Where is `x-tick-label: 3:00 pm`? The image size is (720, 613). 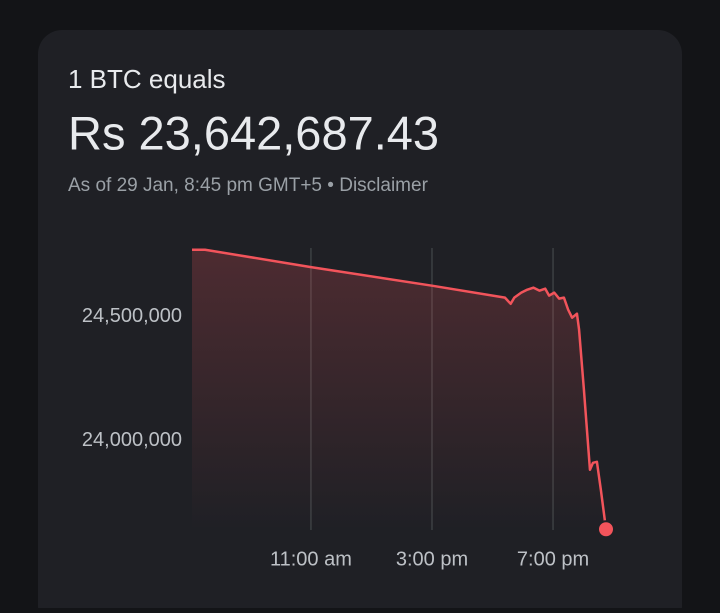
x-tick-label: 3:00 pm is located at coordinates (432, 559).